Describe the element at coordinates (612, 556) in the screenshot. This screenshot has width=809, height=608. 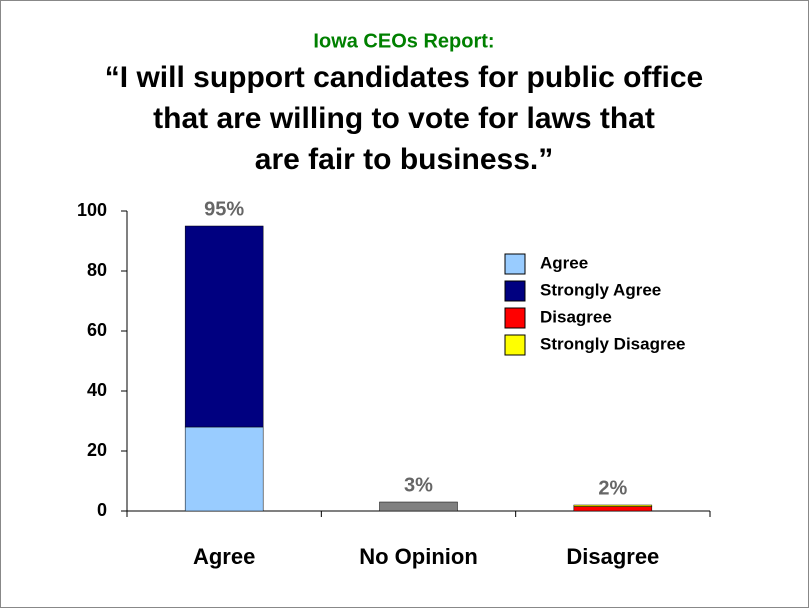
I see `x-tick-label: Disagree` at that location.